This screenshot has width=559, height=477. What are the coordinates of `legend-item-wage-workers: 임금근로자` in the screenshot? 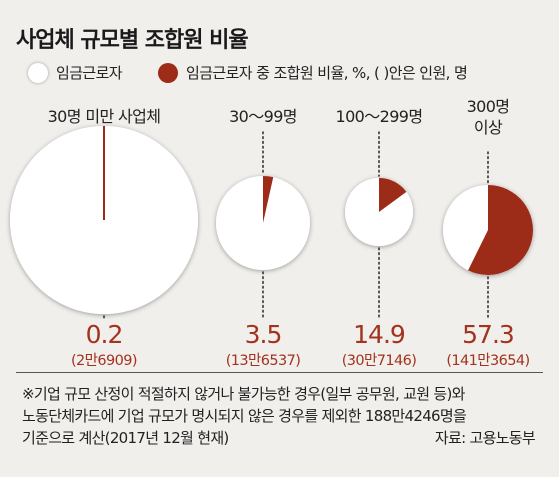 It's located at (75, 72).